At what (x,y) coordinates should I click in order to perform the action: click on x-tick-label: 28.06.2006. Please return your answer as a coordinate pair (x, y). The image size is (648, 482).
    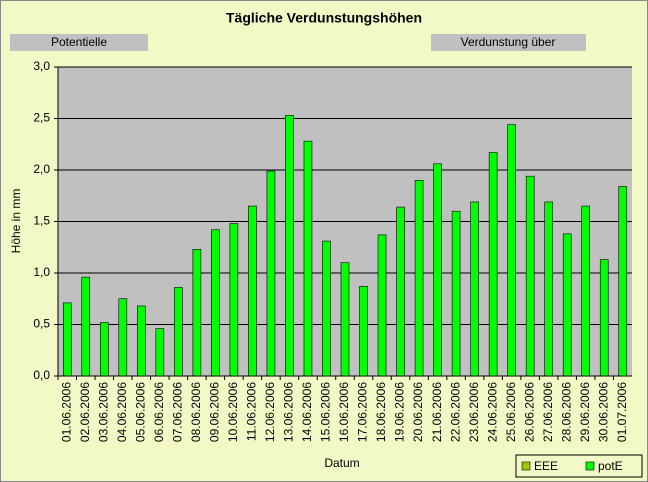
    Looking at the image, I should click on (566, 412).